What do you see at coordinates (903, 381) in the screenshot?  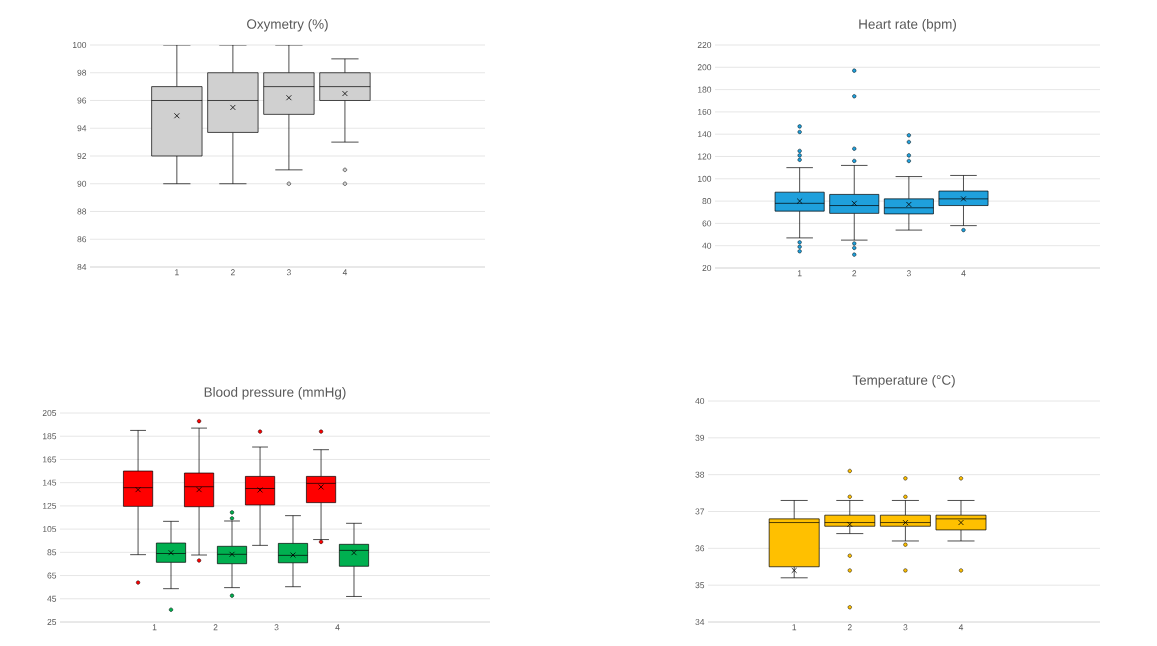 I see `chart-title: Temperature (°C)` at bounding box center [903, 381].